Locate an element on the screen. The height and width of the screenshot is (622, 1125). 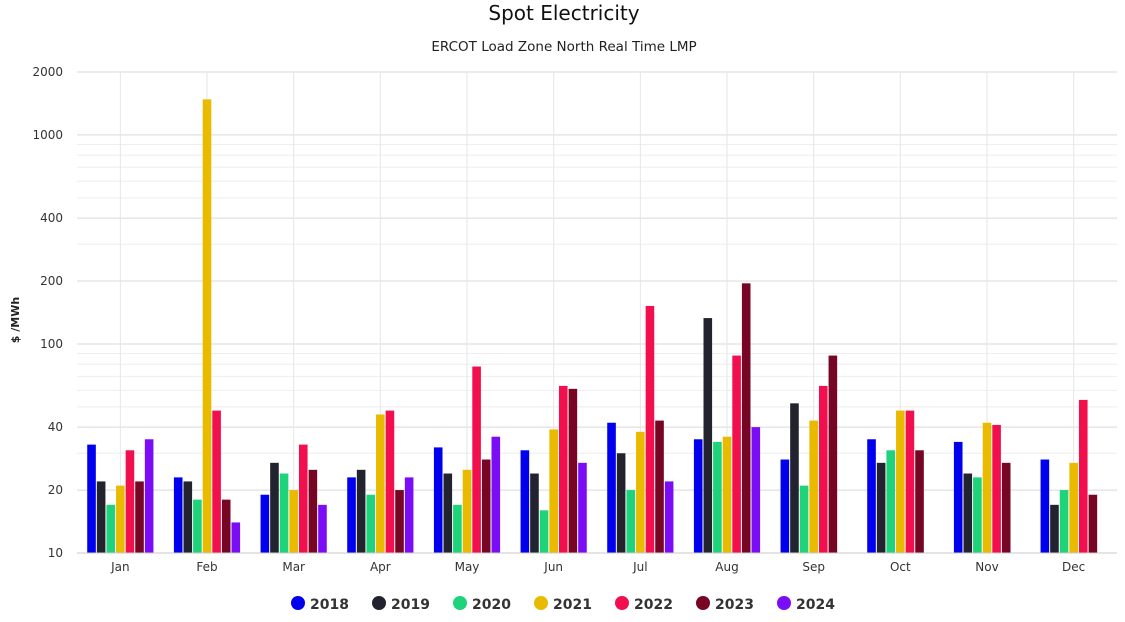
bar-2019-dec is located at coordinates (1054, 528).